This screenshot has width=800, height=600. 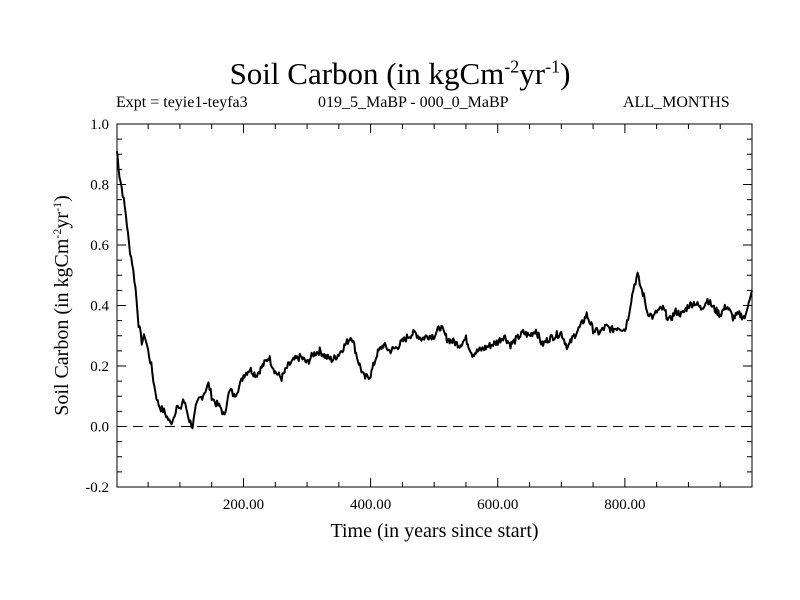 What do you see at coordinates (497, 505) in the screenshot?
I see `x-tick-label: 600.00` at bounding box center [497, 505].